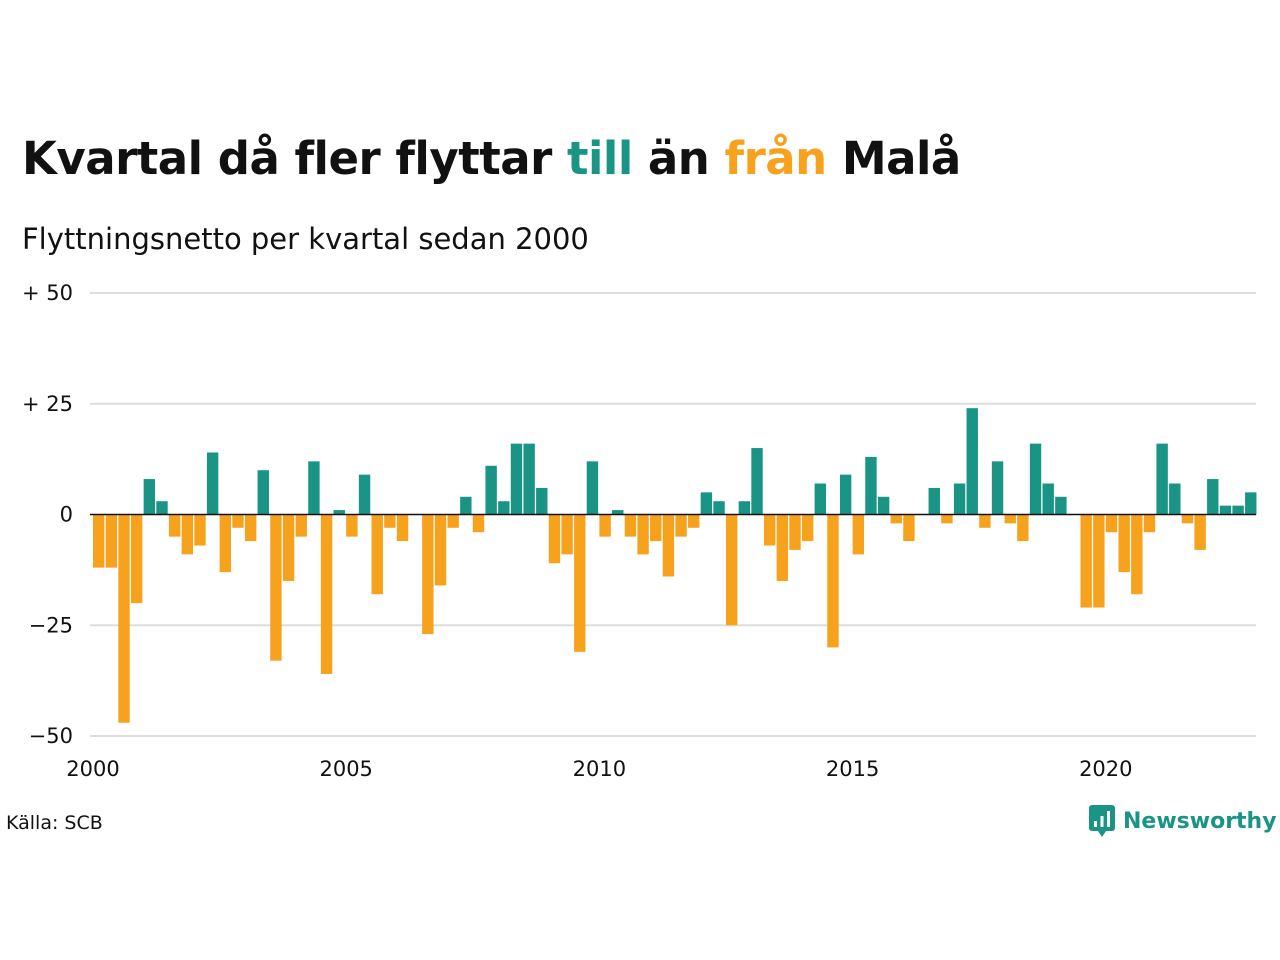 Image resolution: width=1280 pixels, height=960 pixels. Describe the element at coordinates (47, 293) in the screenshot. I see `y-tick-label: + 50` at that location.